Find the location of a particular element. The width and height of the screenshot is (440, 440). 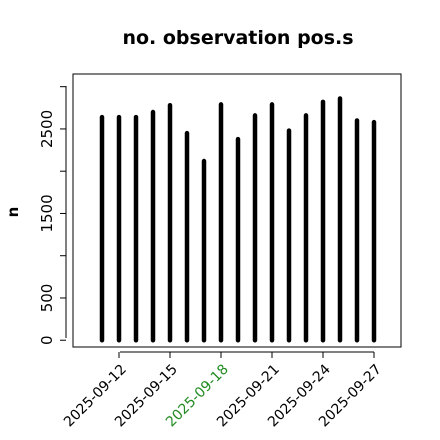

chart-title: no. observation pos.s is located at coordinates (237, 38).